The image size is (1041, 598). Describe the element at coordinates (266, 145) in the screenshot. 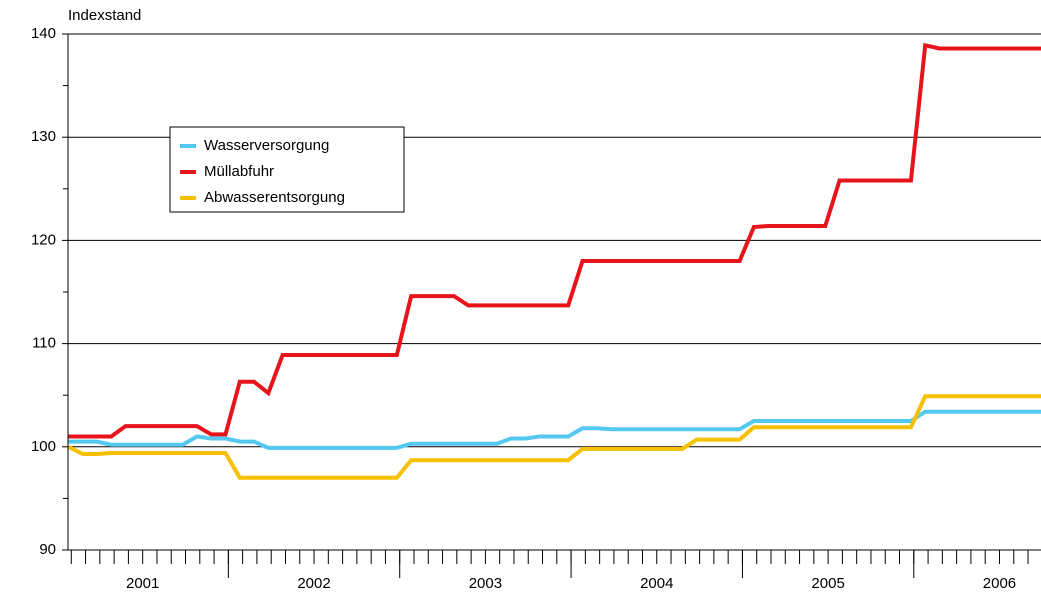

I see `legend-label: Wasserversorgung` at that location.